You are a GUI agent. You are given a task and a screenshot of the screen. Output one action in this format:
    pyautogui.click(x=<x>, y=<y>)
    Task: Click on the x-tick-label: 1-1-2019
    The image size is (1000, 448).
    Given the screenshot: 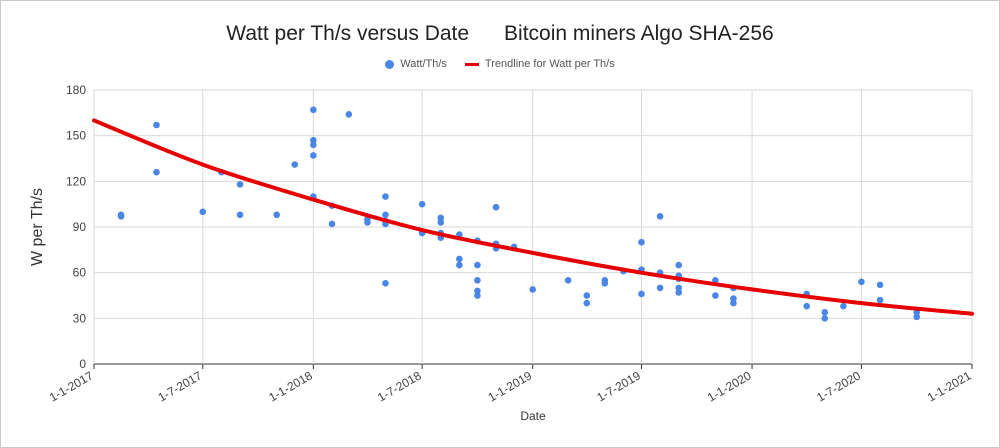 What is the action you would take?
    pyautogui.click(x=510, y=386)
    